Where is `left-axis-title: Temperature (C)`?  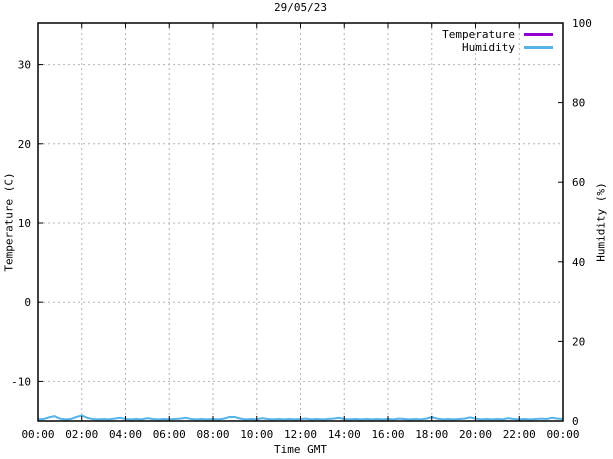 left-axis-title: Temperature (C) is located at coordinates (9, 222).